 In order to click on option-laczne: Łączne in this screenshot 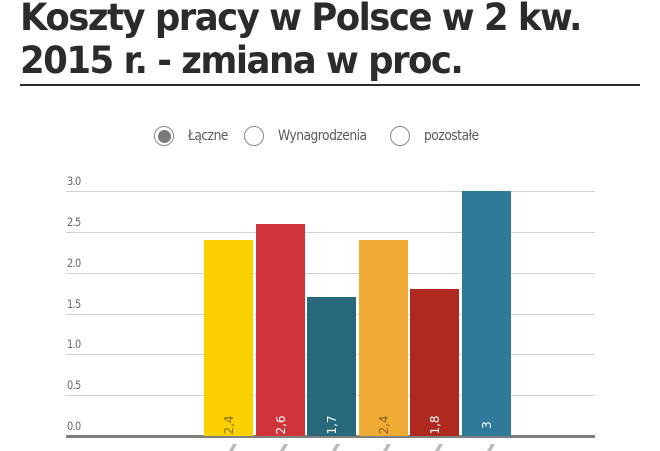, I will do `click(199, 136)`.